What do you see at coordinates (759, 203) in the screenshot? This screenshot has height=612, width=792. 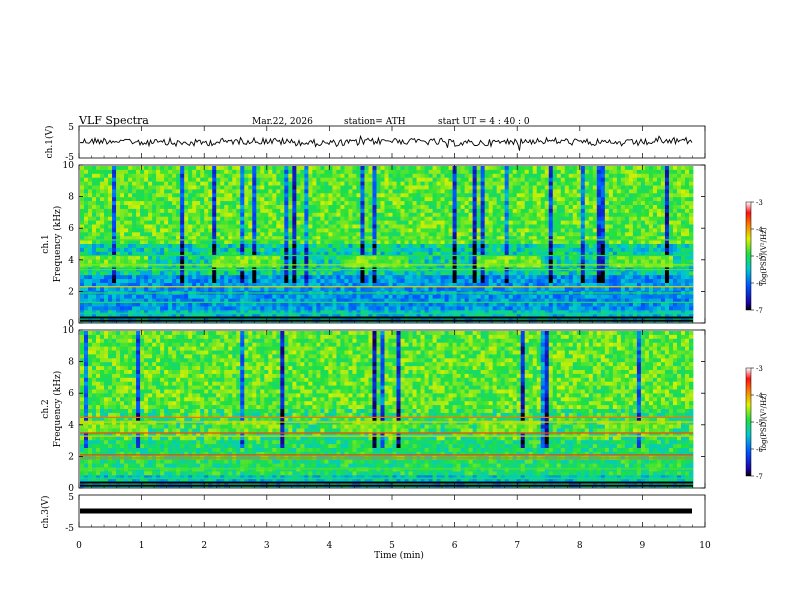 I see `ch1-colorbar-tick-label: -3` at bounding box center [759, 203].